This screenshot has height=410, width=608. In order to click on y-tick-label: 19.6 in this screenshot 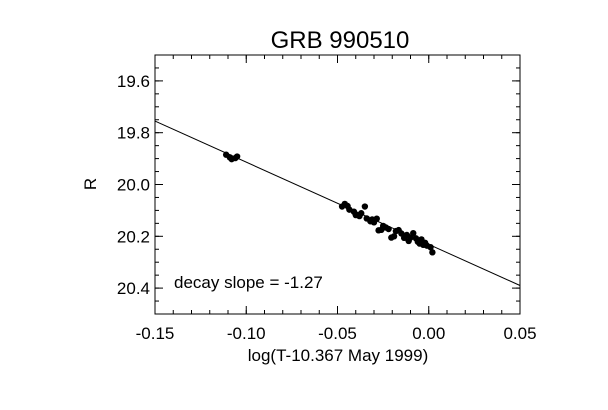, I will do `click(133, 81)`.